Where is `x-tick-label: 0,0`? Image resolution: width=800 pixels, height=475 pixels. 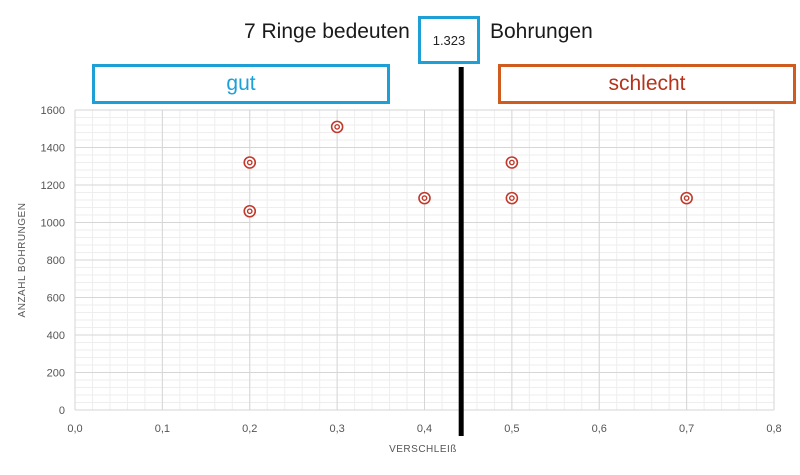
x-tick-label: 0,0 is located at coordinates (74, 429).